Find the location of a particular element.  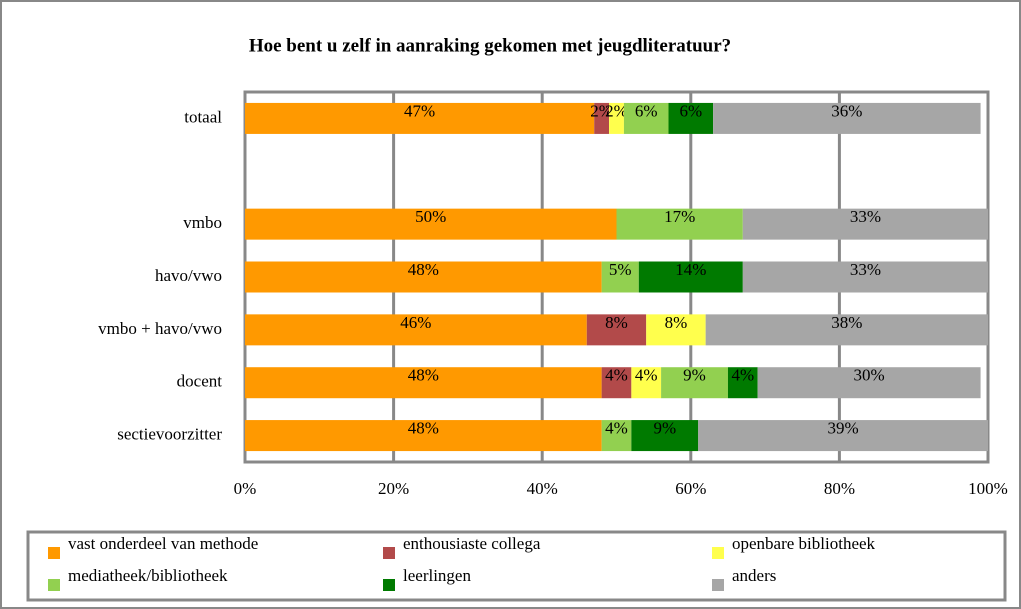

data-label: 5% is located at coordinates (620, 269).